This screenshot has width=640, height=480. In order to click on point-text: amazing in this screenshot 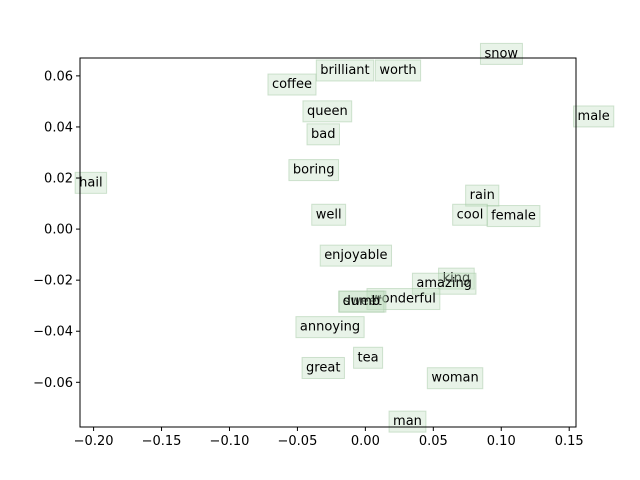, I will do `click(444, 283)`.